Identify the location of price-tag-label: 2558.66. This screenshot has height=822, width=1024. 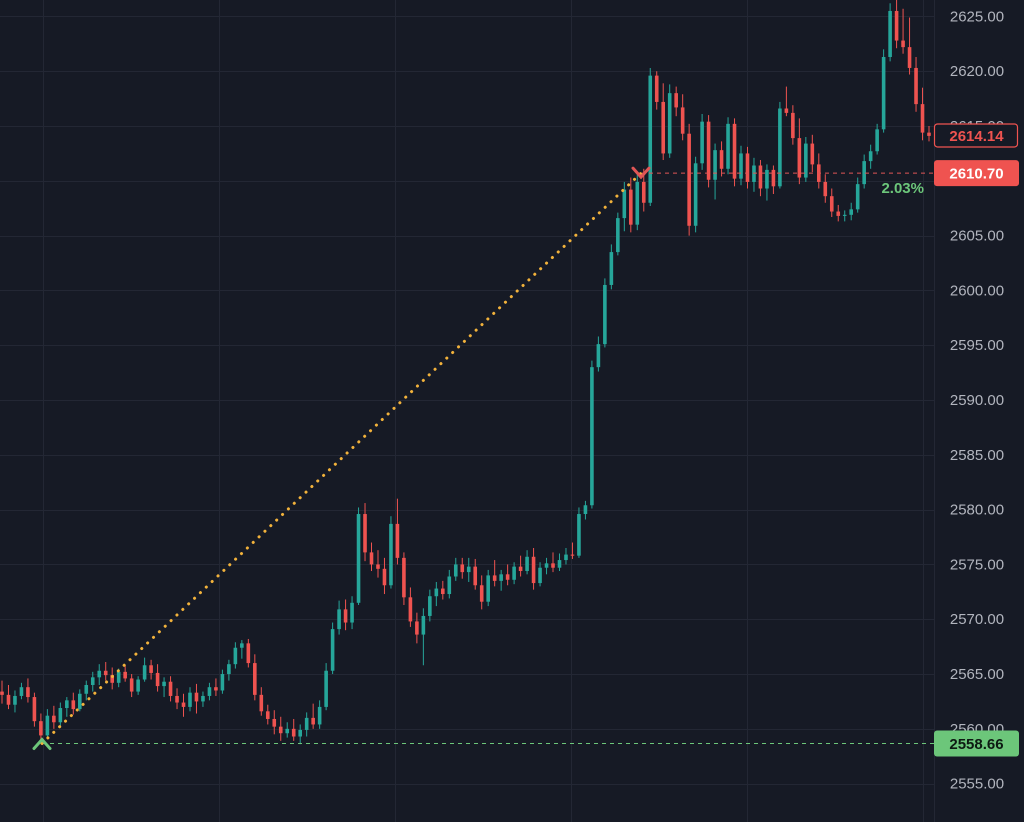
(976, 744).